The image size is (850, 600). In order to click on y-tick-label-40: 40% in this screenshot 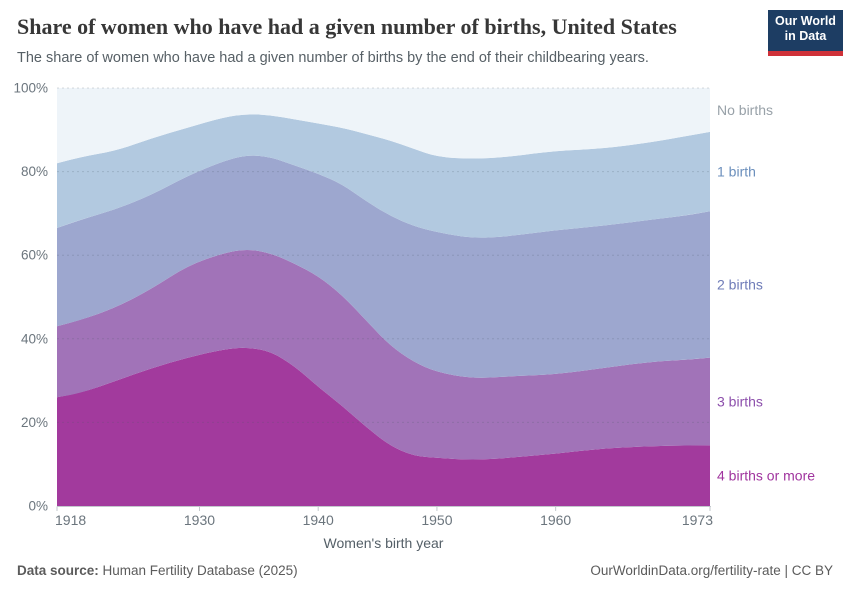, I will do `click(34, 338)`.